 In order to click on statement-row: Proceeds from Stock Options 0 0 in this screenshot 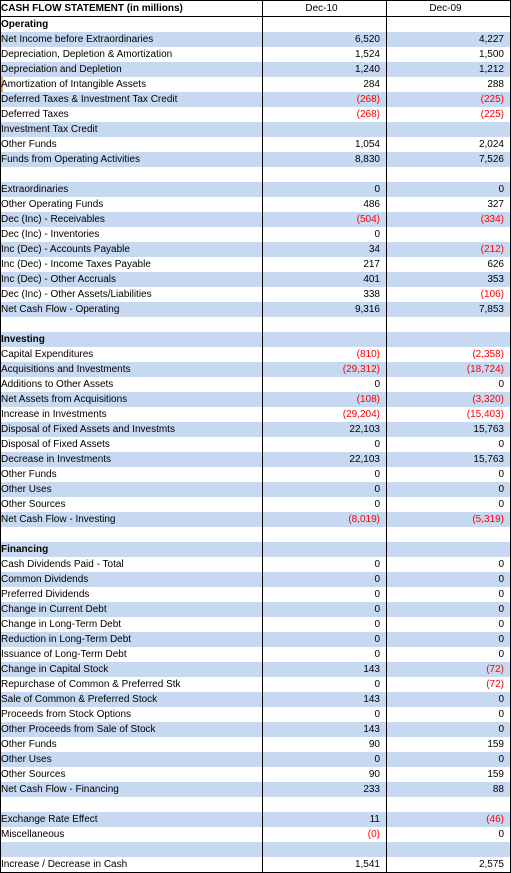, I will do `click(255, 714)`.